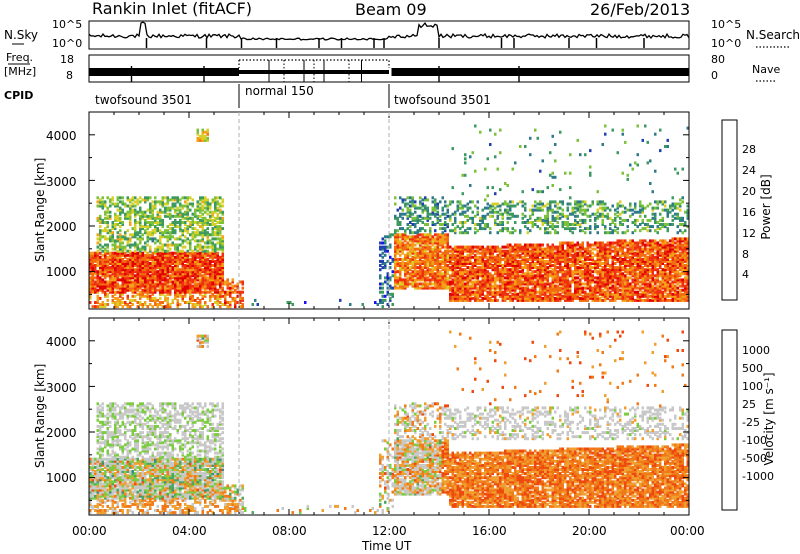  What do you see at coordinates (754, 440) in the screenshot?
I see `vel-cbar-tick-neg100: -100` at bounding box center [754, 440].